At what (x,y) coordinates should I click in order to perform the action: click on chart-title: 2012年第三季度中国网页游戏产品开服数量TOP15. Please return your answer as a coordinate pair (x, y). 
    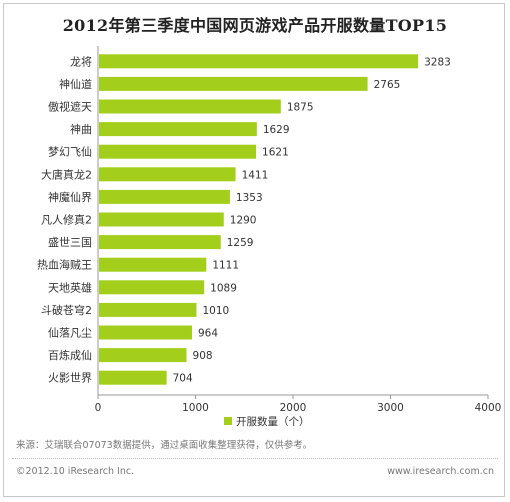
    Looking at the image, I should click on (255, 25).